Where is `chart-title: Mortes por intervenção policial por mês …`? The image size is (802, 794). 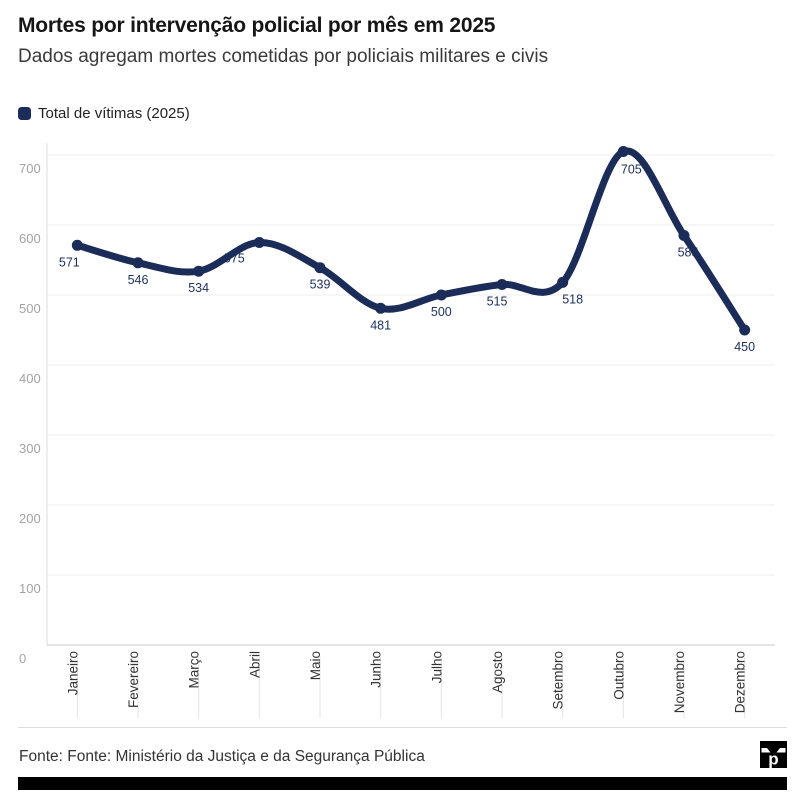
chart-title: Mortes por intervenção policial por mês … is located at coordinates (257, 25).